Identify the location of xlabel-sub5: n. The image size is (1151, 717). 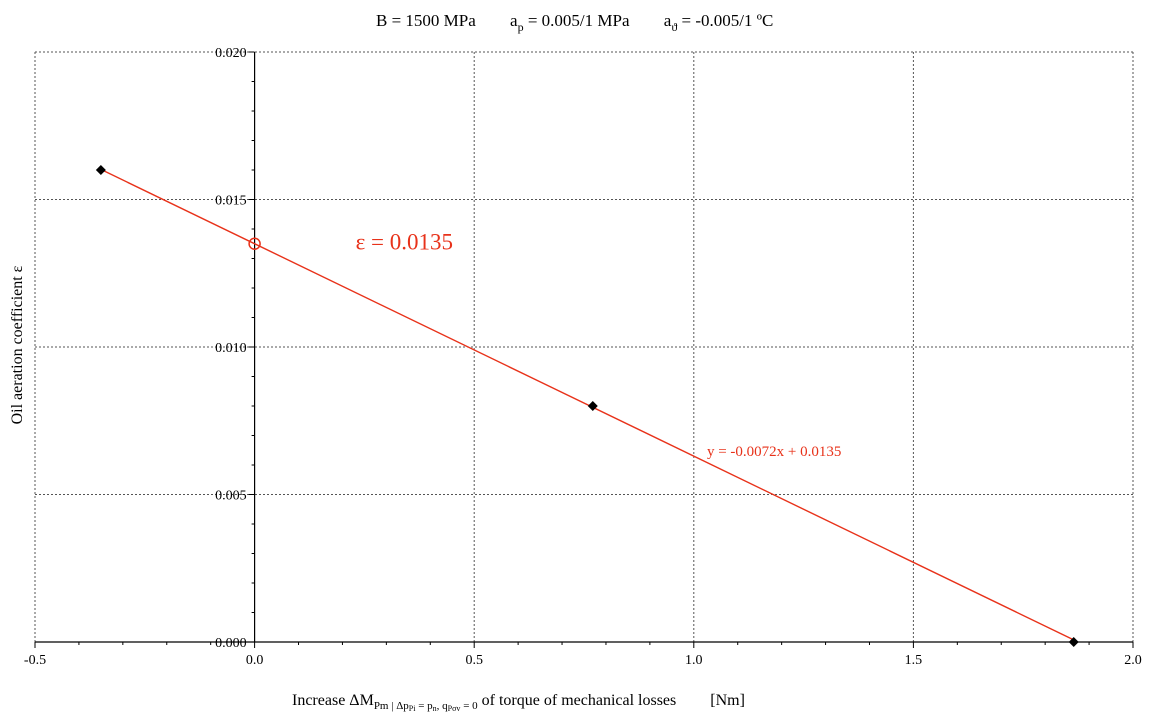
(435, 708).